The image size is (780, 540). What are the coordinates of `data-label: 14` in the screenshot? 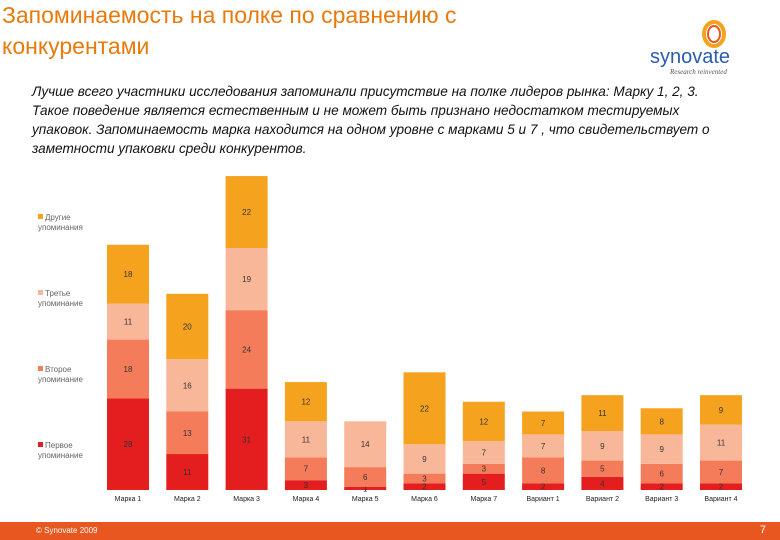 It's located at (365, 444).